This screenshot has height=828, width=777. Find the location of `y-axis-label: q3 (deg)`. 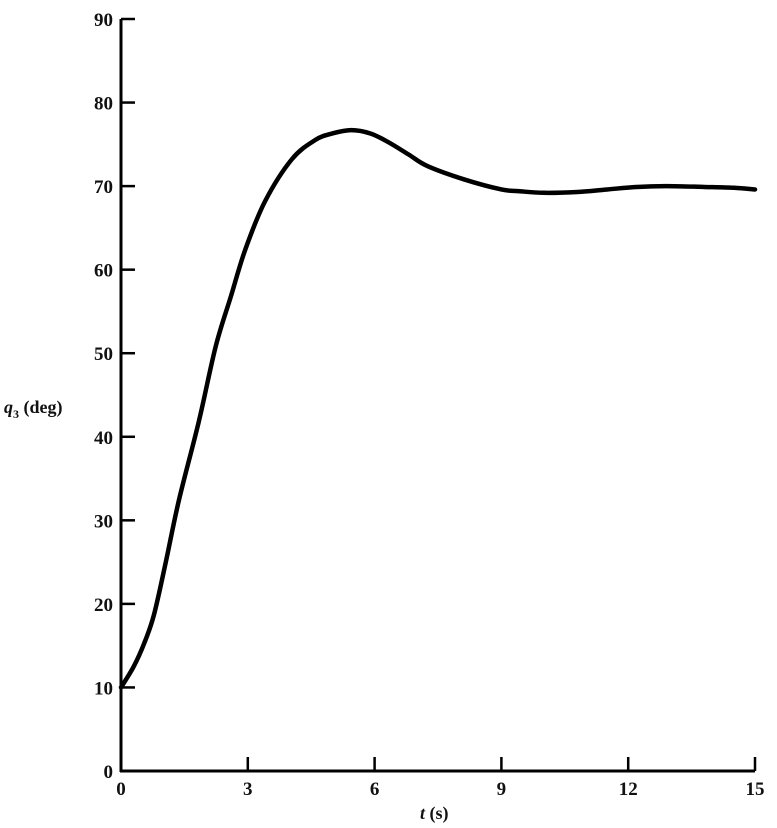

y-axis-label: q3 (deg) is located at coordinates (33, 409).